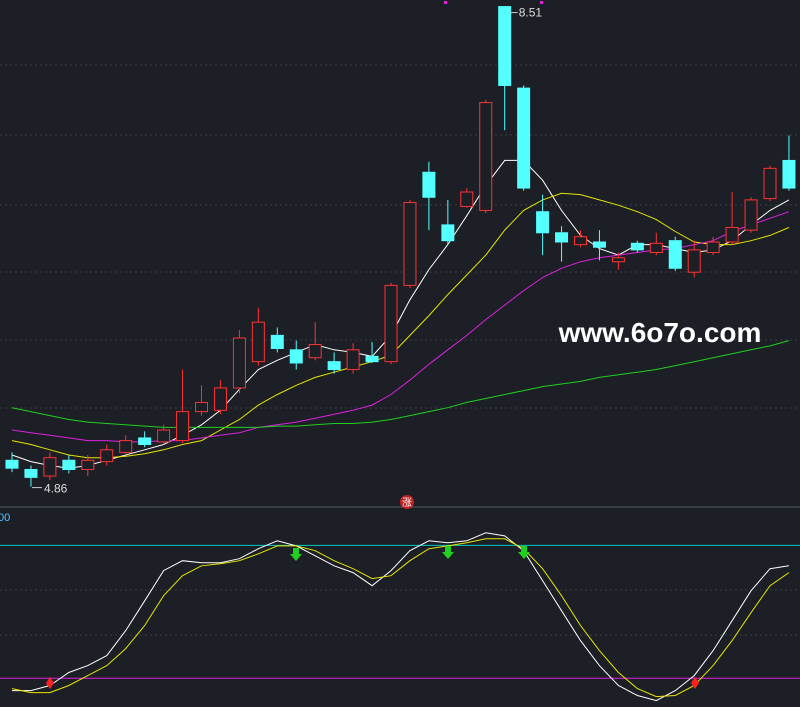 This screenshot has height=707, width=800. Describe the element at coordinates (5, 518) in the screenshot. I see `indicator-label: 00` at that location.